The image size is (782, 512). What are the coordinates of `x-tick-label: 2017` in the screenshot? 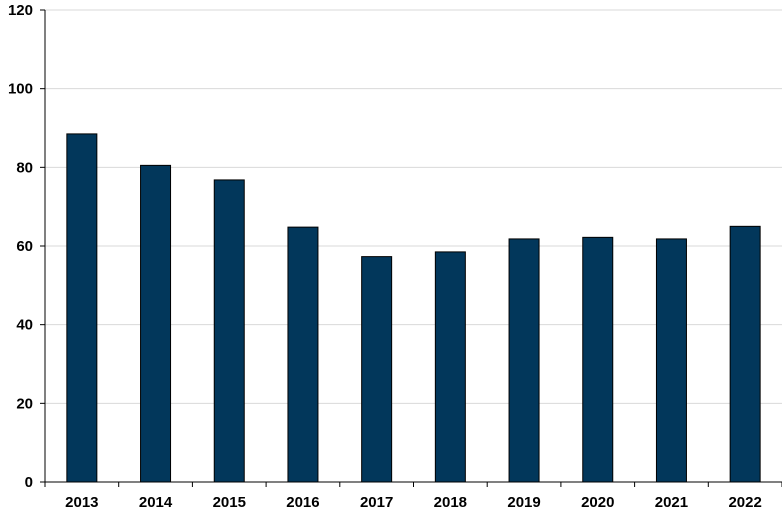 It's located at (376, 502).